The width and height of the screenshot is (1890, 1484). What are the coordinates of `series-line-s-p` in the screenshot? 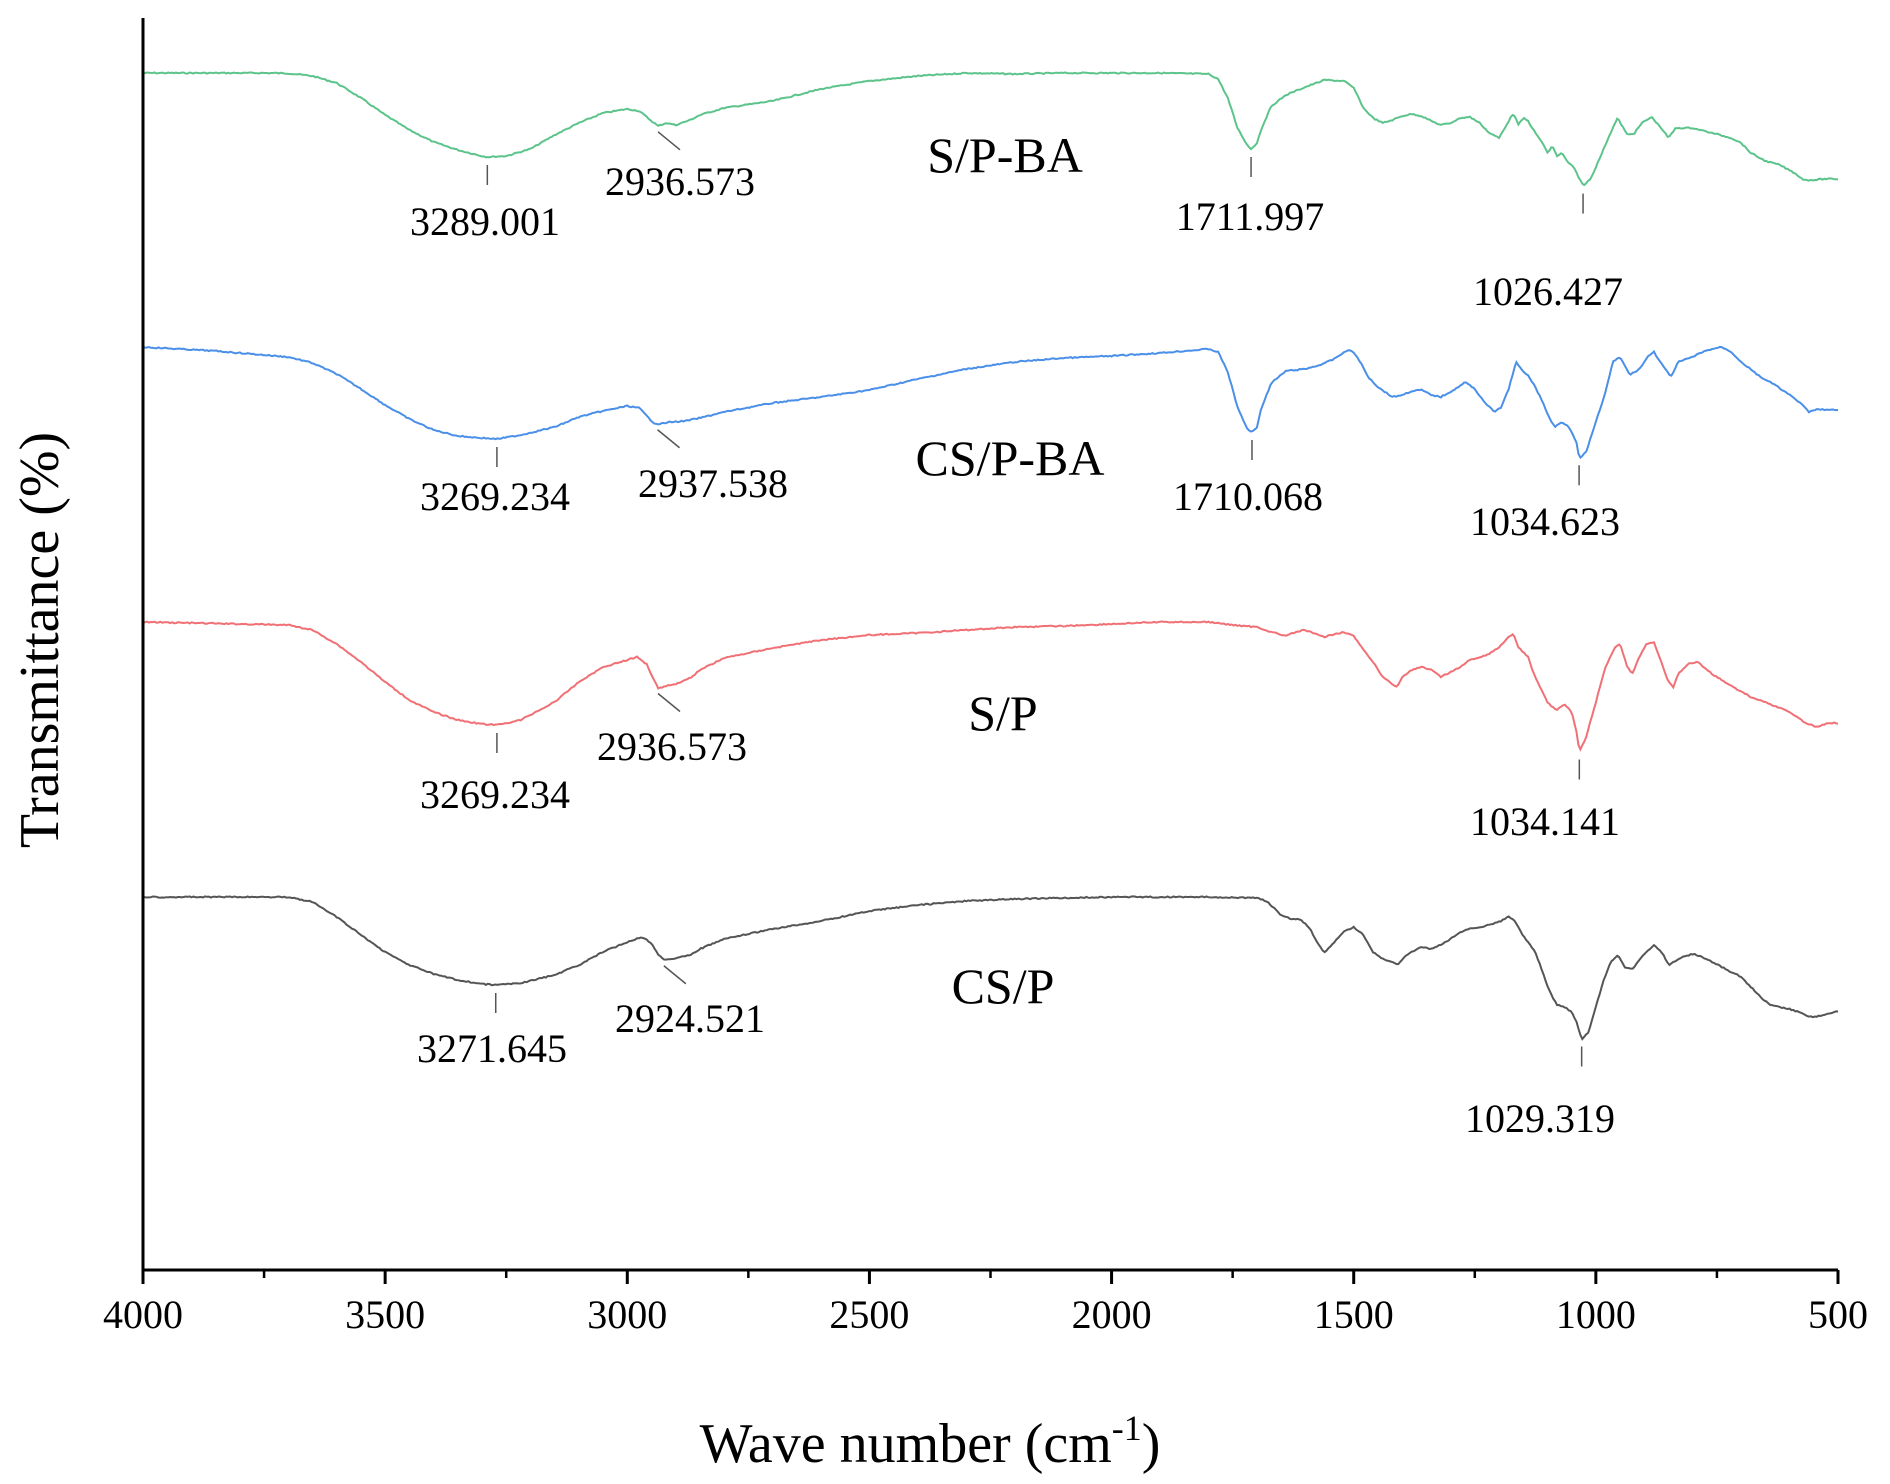 It's located at (990, 686).